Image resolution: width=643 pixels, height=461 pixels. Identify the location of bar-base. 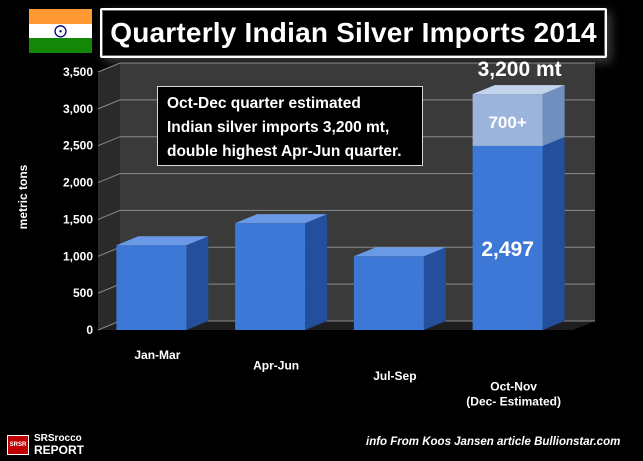
(507, 237).